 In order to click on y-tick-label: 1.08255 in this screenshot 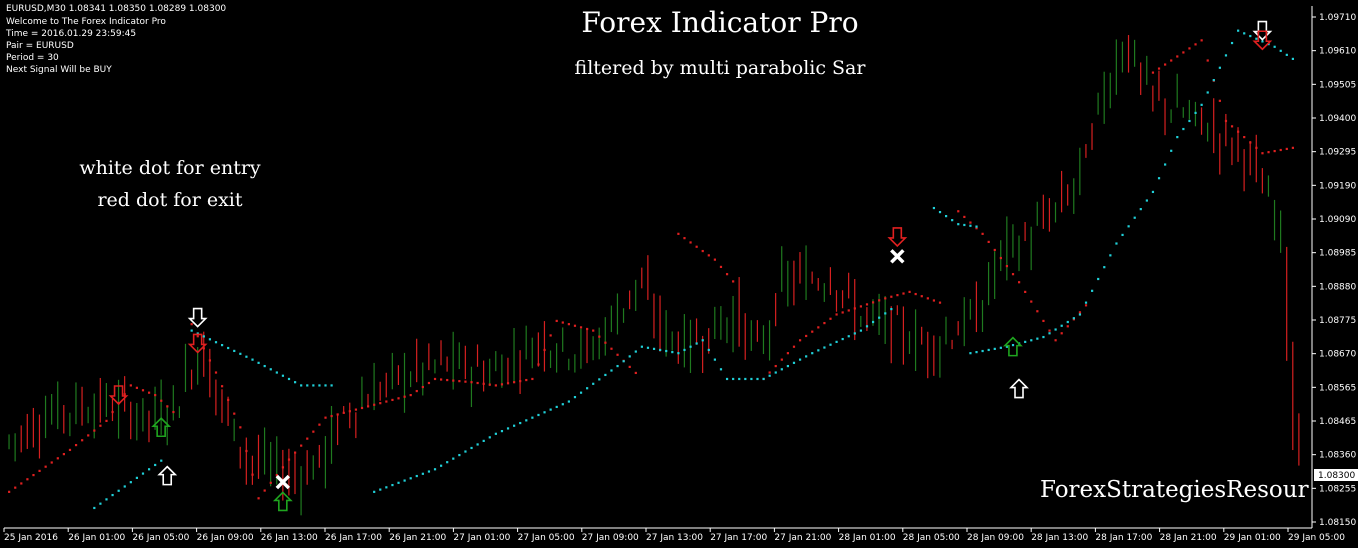, I will do `click(1337, 489)`.